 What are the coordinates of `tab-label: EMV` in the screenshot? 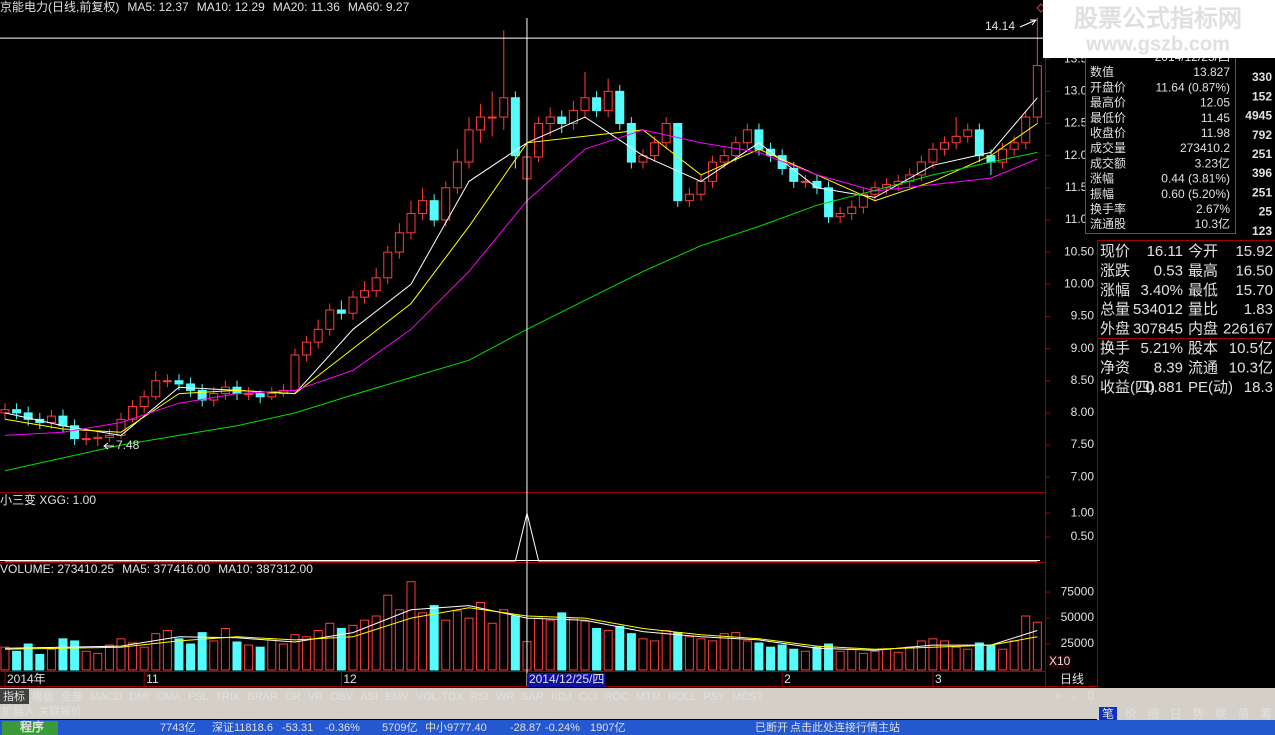 It's located at (397, 697).